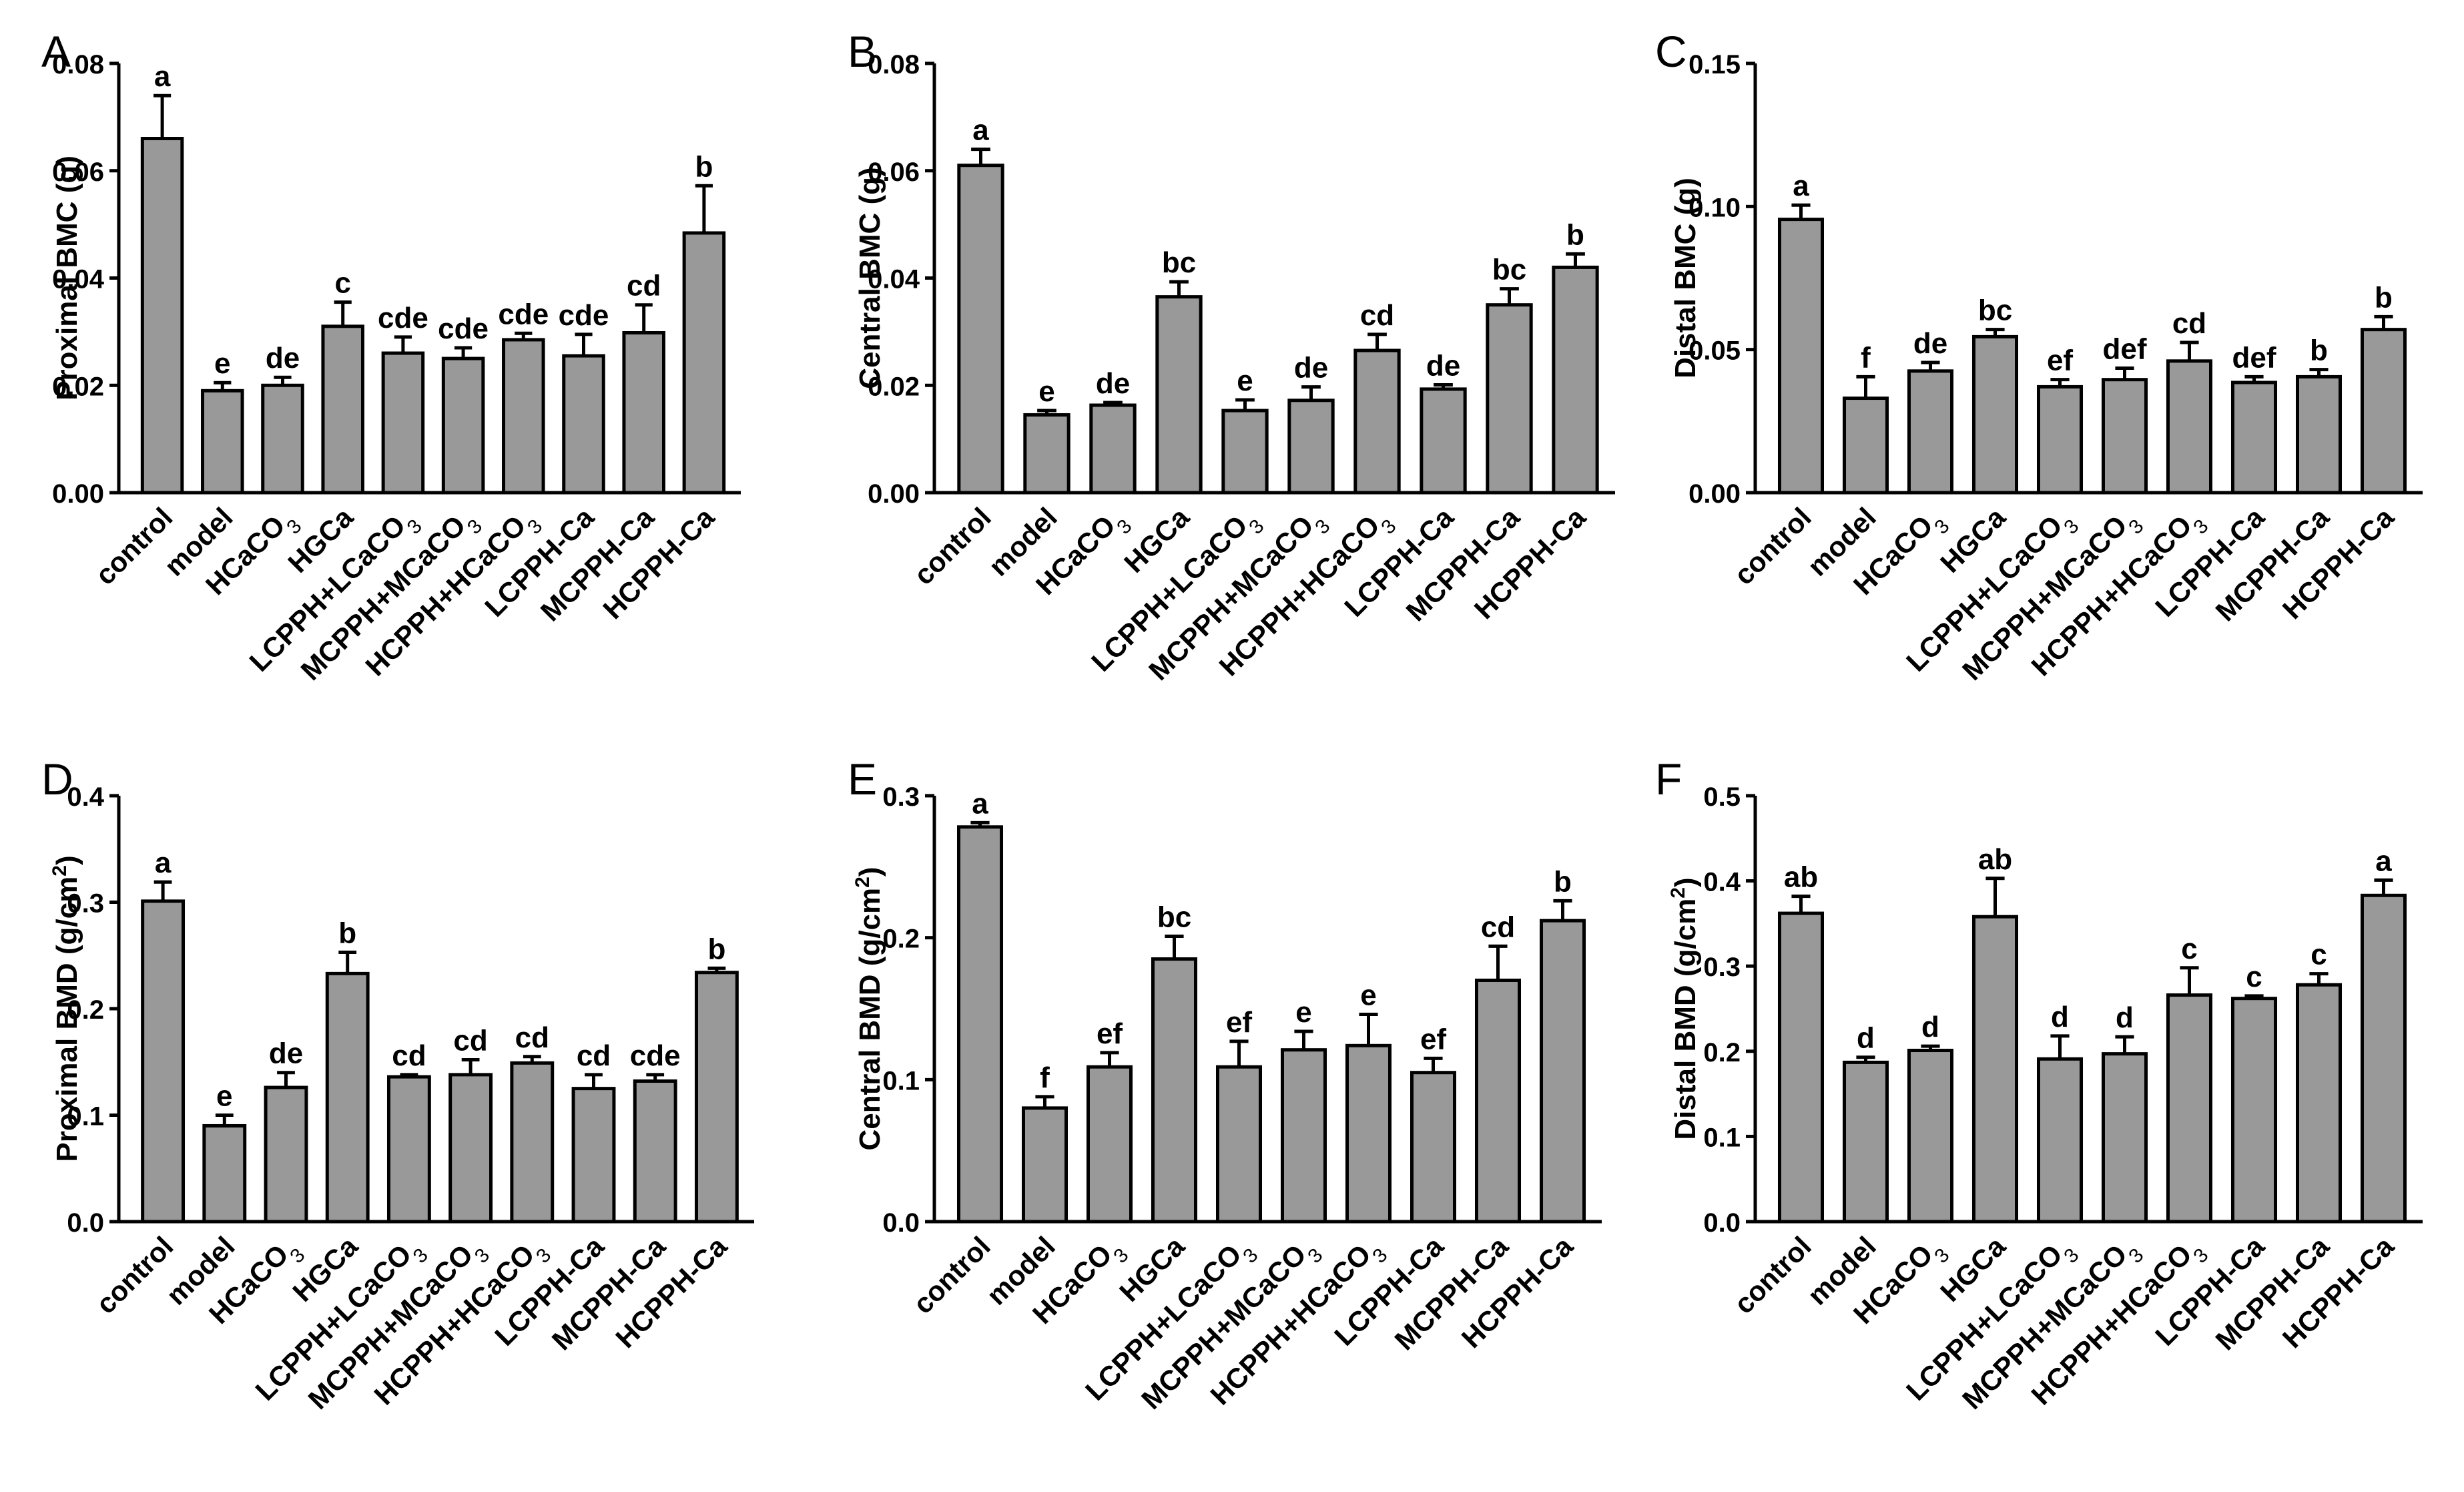  What do you see at coordinates (1685, 279) in the screenshot?
I see `y-axis-label: Distal BMC (g)` at bounding box center [1685, 279].